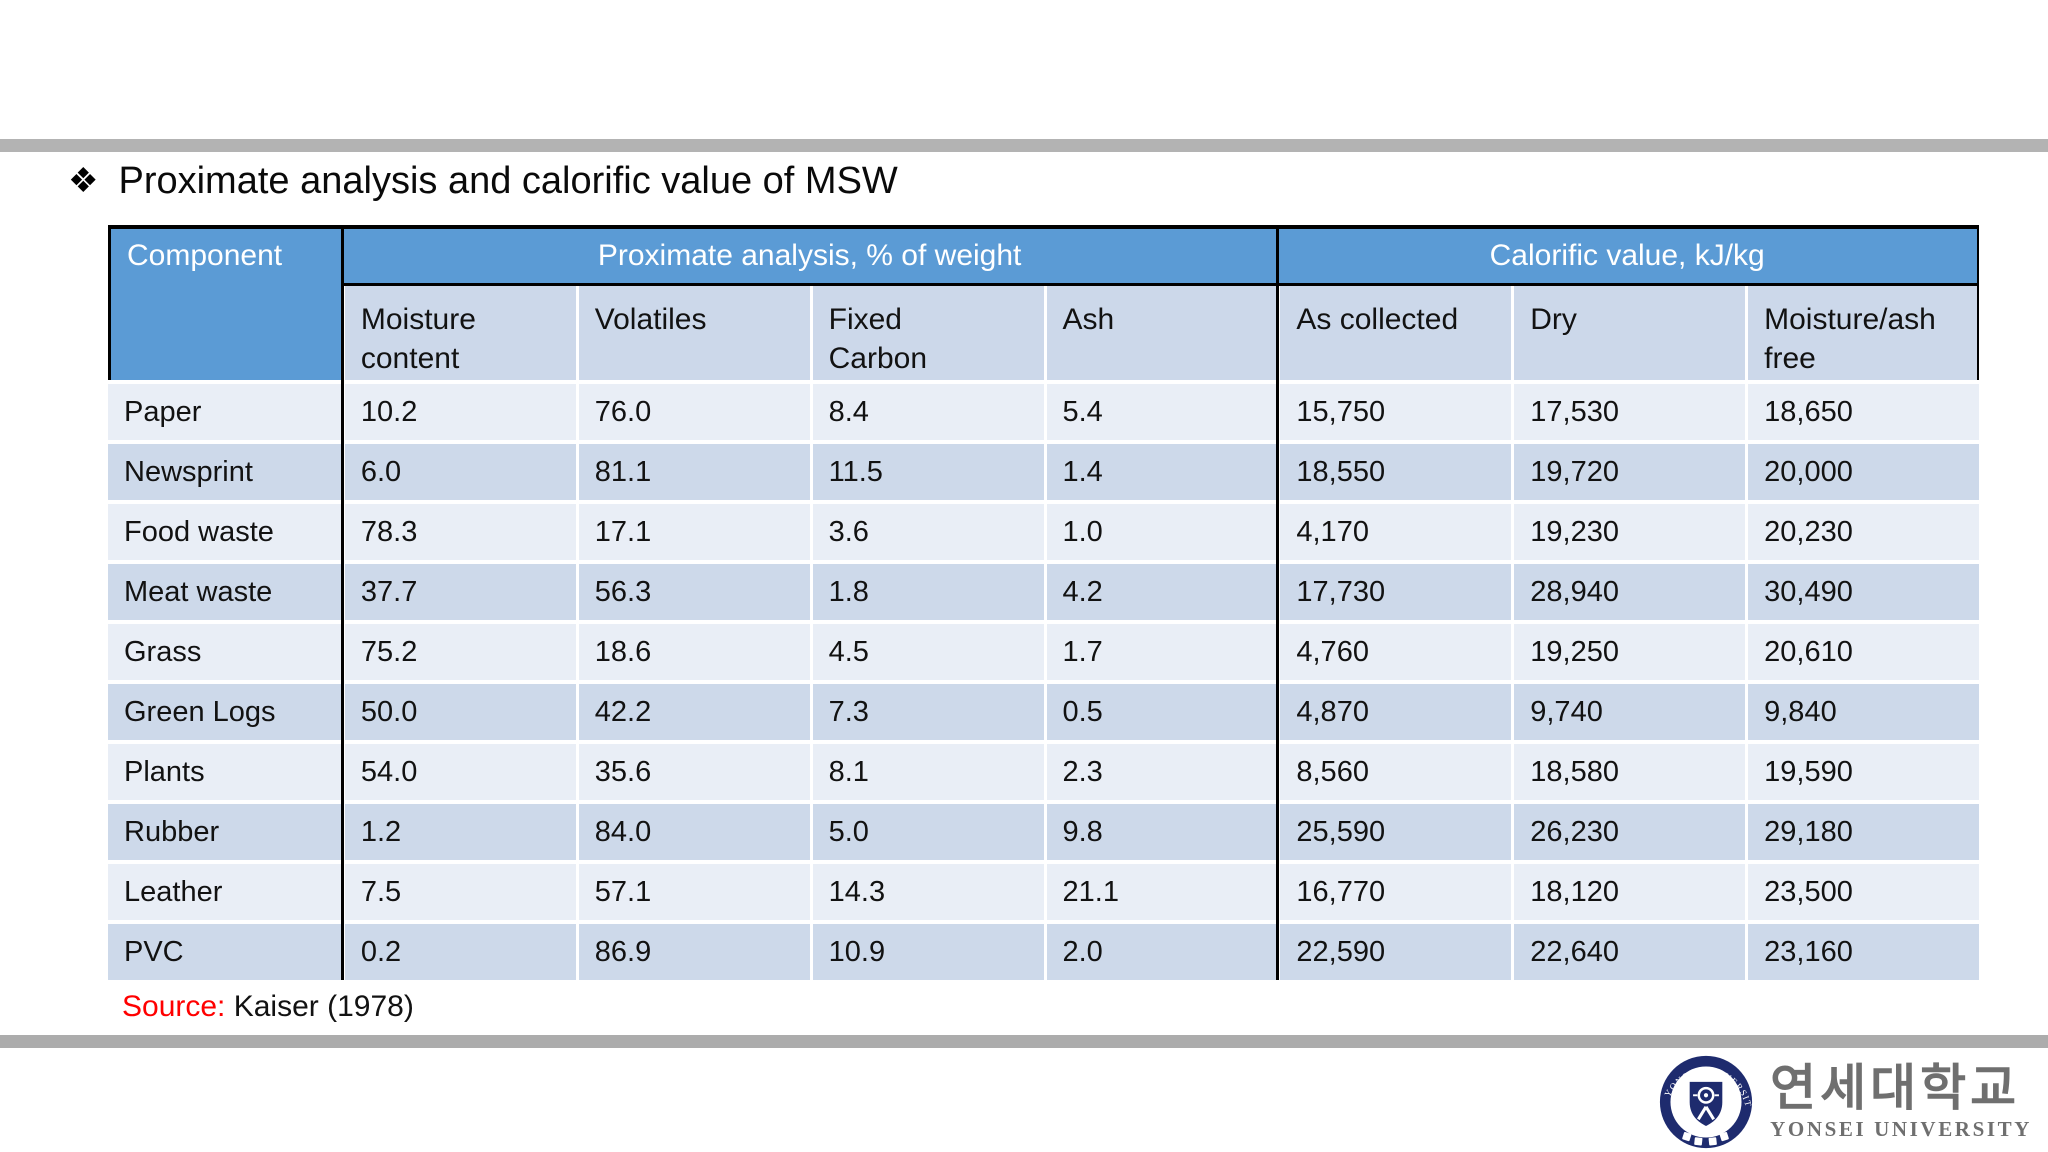  Describe the element at coordinates (1394, 650) in the screenshot. I see `value-cell: 4,760` at that location.